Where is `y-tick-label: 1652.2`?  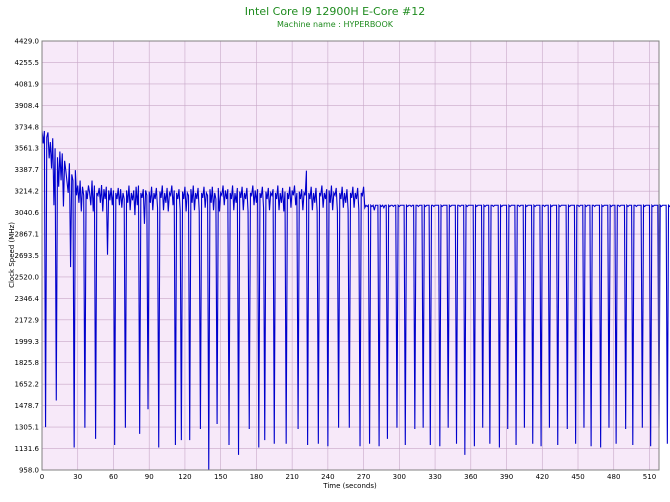
y-tick-label: 1652.2 is located at coordinates (27, 385).